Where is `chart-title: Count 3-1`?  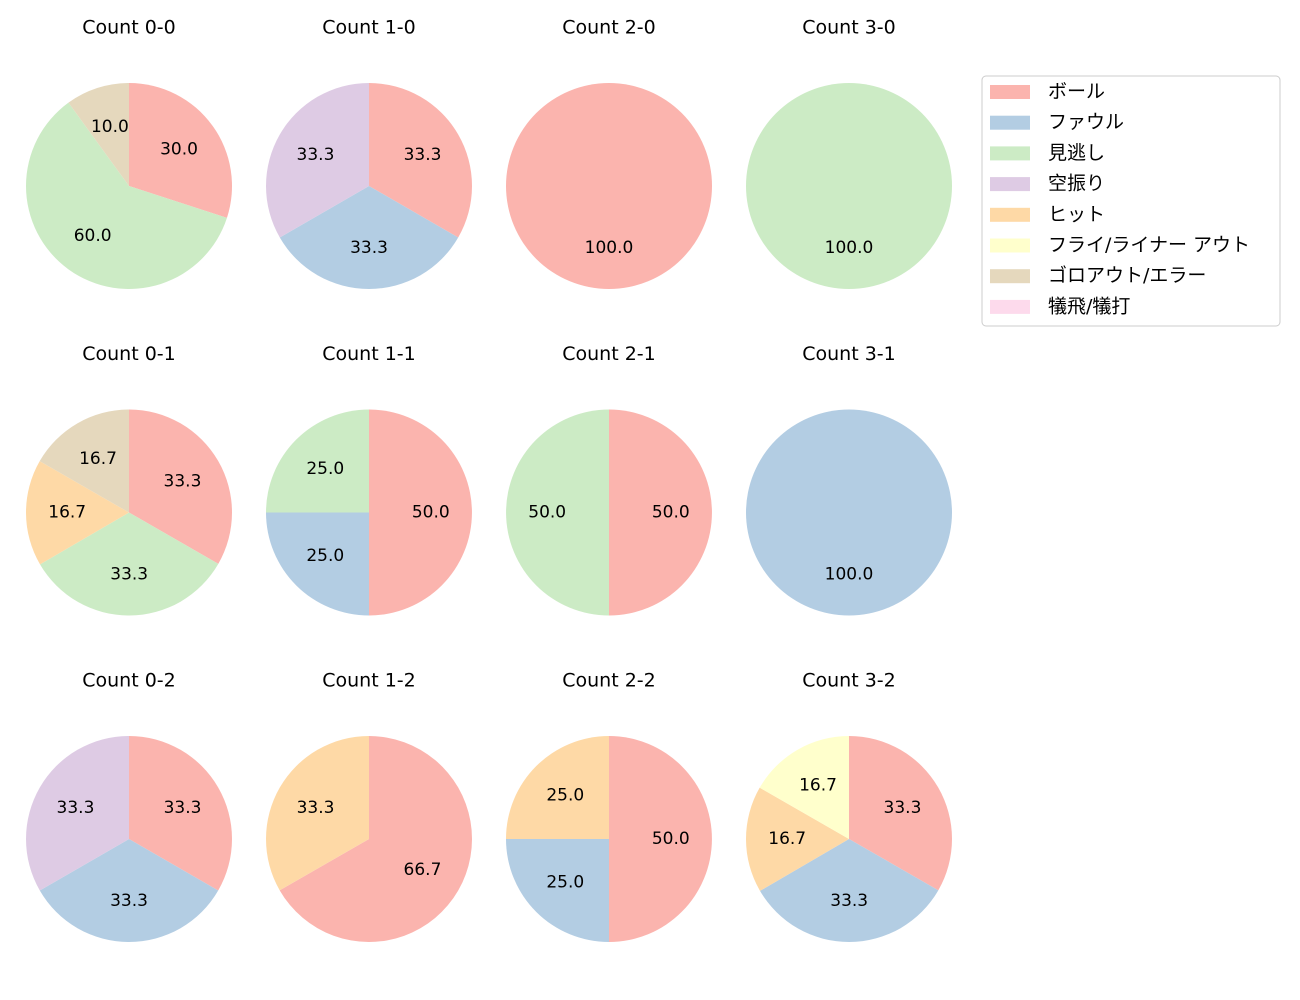
chart-title: Count 3-1 is located at coordinates (849, 354).